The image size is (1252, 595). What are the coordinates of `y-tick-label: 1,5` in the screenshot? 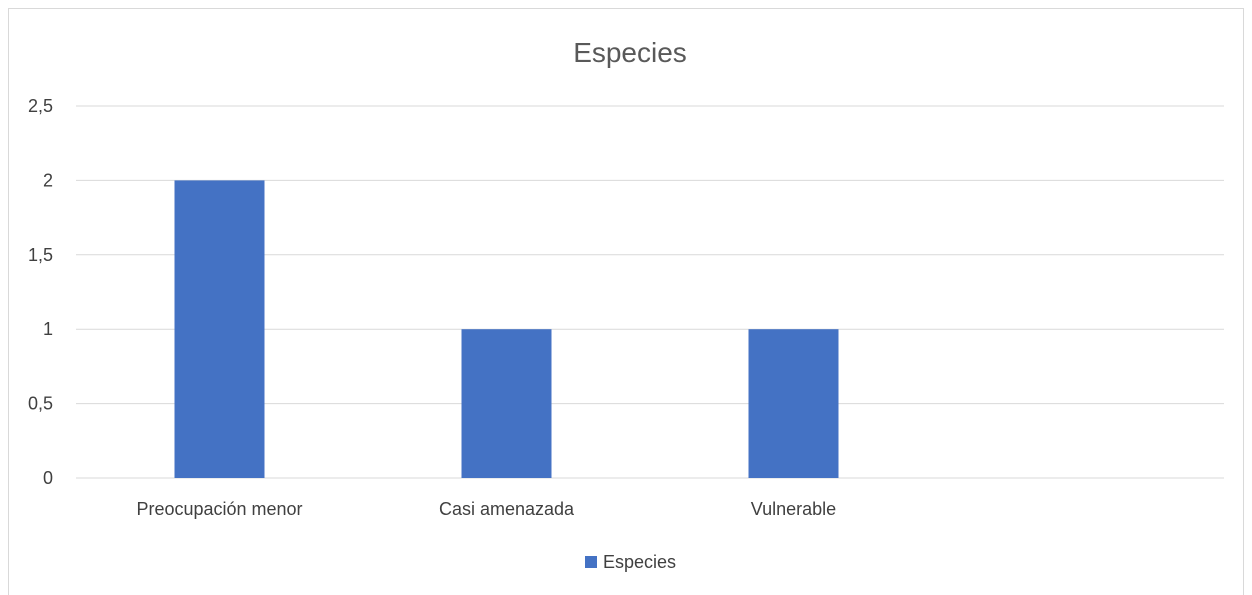 It's located at (40, 255).